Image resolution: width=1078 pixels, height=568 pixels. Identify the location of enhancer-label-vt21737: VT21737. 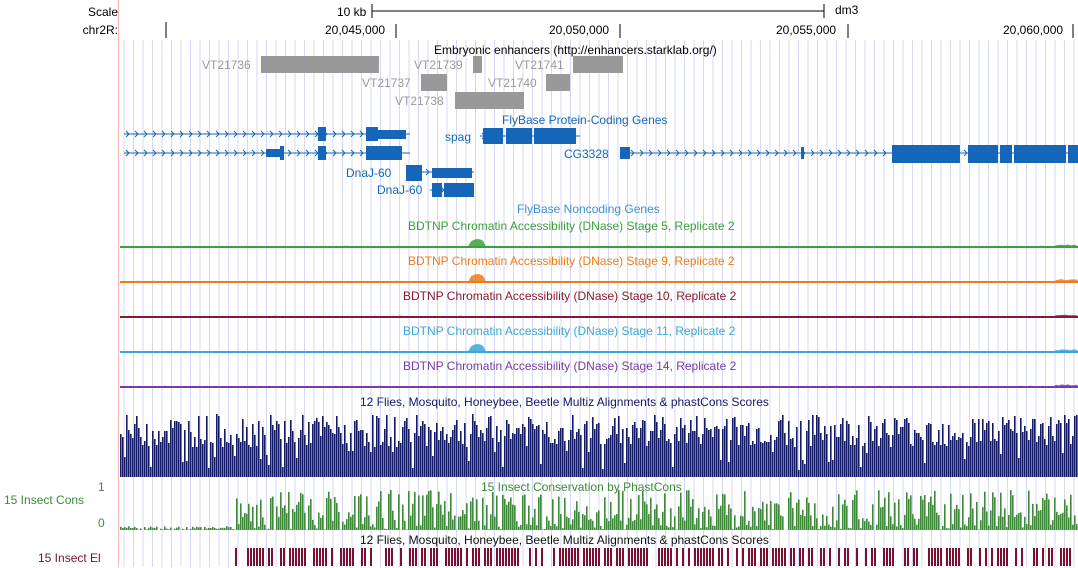
(386, 83).